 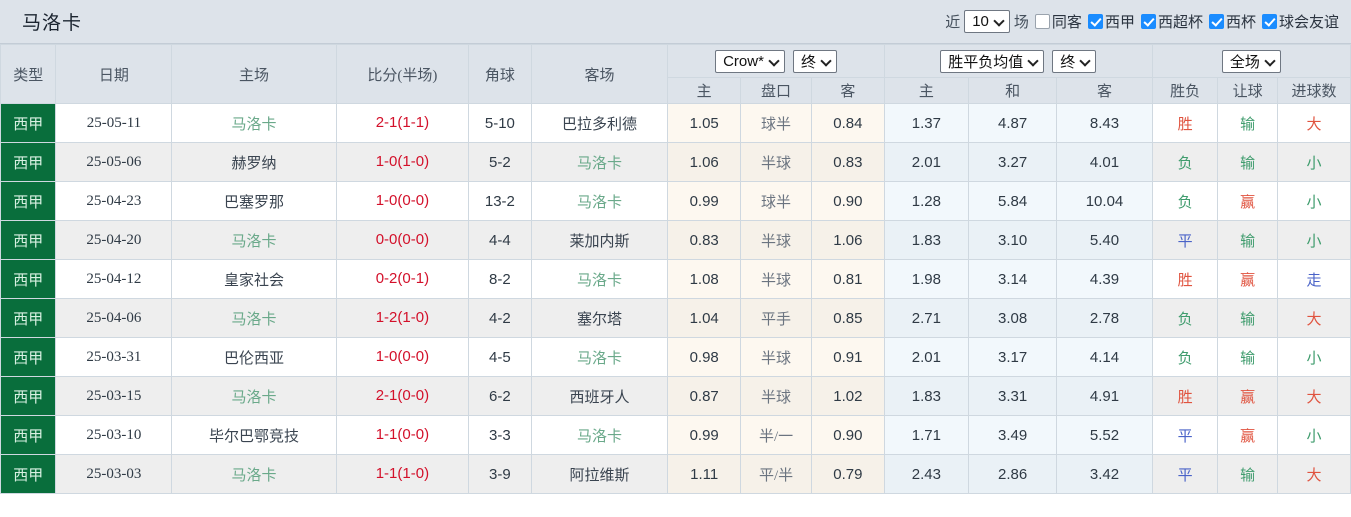 What do you see at coordinates (254, 357) in the screenshot?
I see `cell-home-team: 巴伦西亚` at bounding box center [254, 357].